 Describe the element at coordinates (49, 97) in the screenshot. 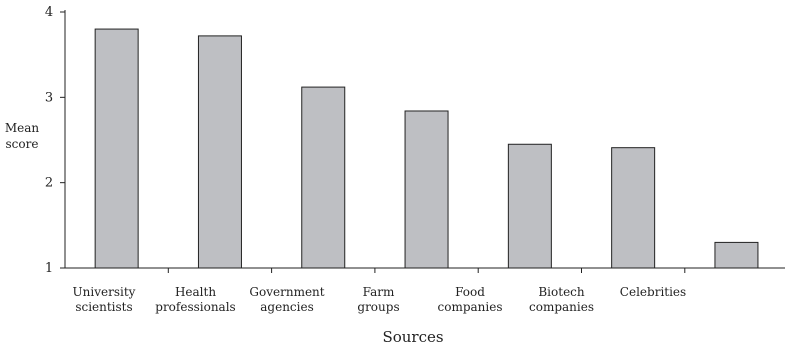

I see `y-tick-label: 3` at that location.